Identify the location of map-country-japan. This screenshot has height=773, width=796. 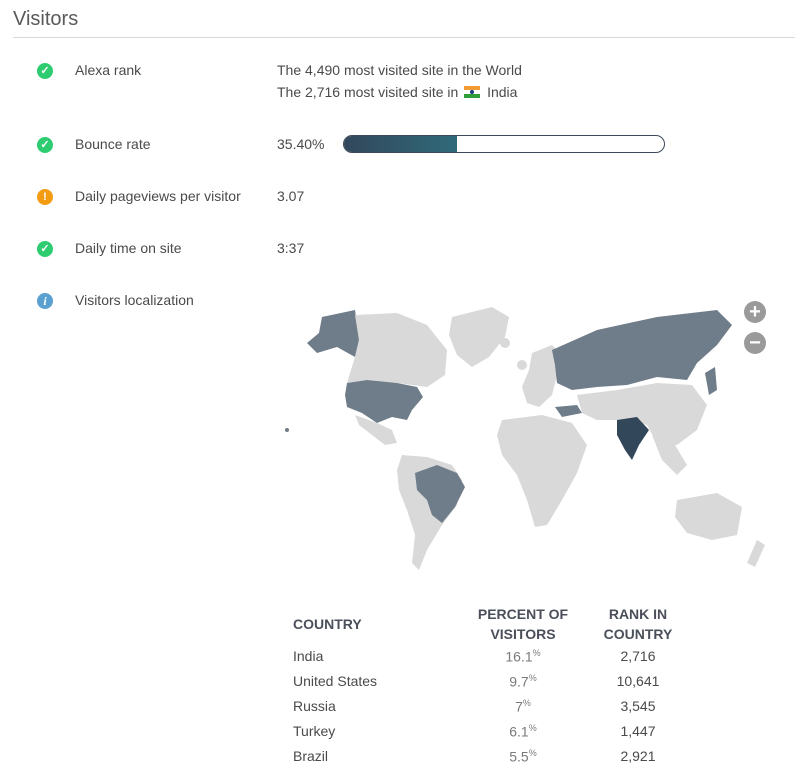
(711, 381).